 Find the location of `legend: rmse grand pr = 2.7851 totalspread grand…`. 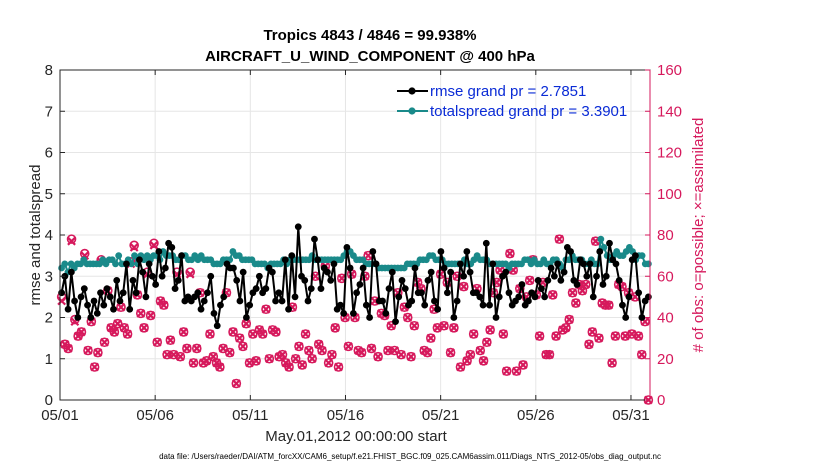

legend: rmse grand pr = 2.7851 totalspread grand… is located at coordinates (512, 101).